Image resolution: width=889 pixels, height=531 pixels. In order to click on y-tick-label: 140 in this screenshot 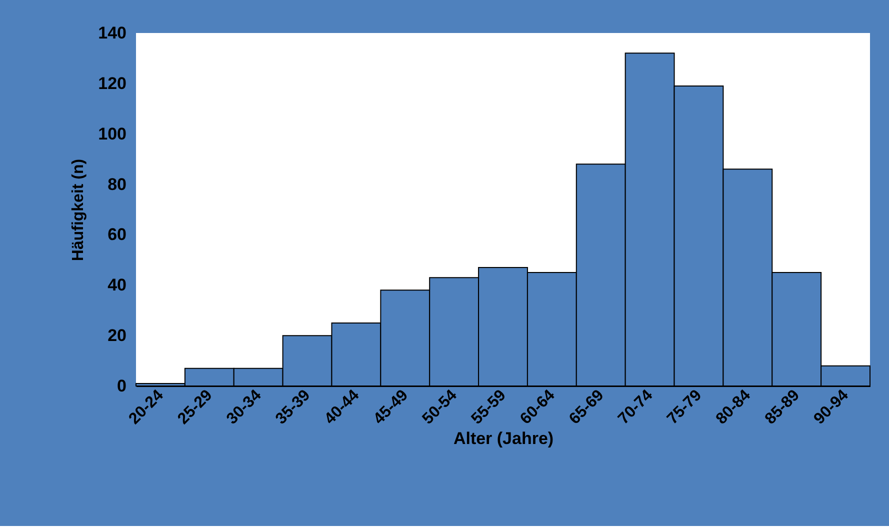, I will do `click(112, 33)`.